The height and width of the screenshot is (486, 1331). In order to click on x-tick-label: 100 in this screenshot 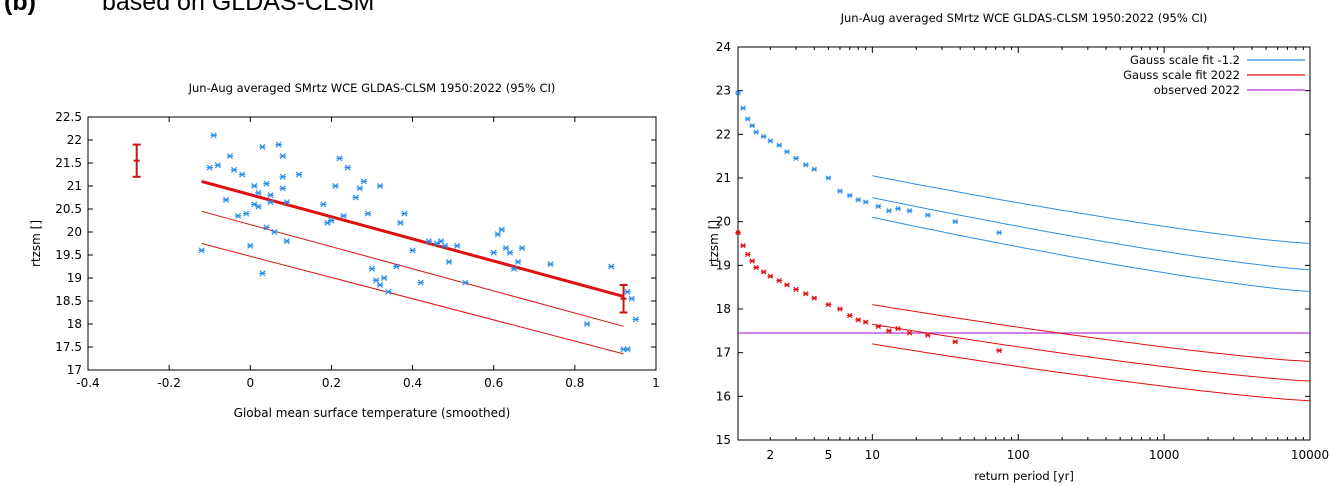, I will do `click(1018, 455)`.